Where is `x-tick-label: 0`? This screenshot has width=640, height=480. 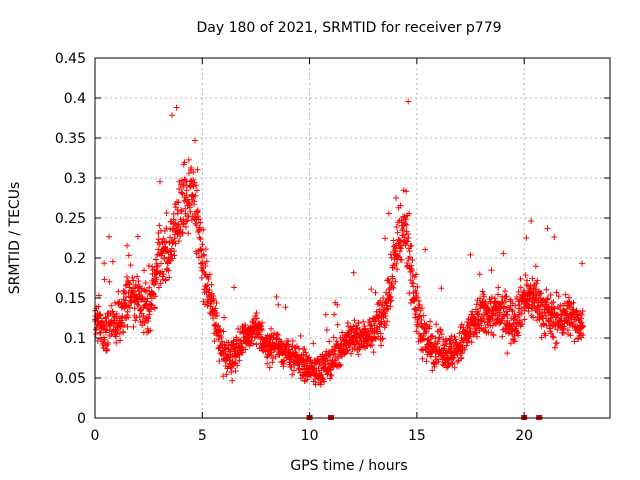
x-tick-label: 0 is located at coordinates (95, 436).